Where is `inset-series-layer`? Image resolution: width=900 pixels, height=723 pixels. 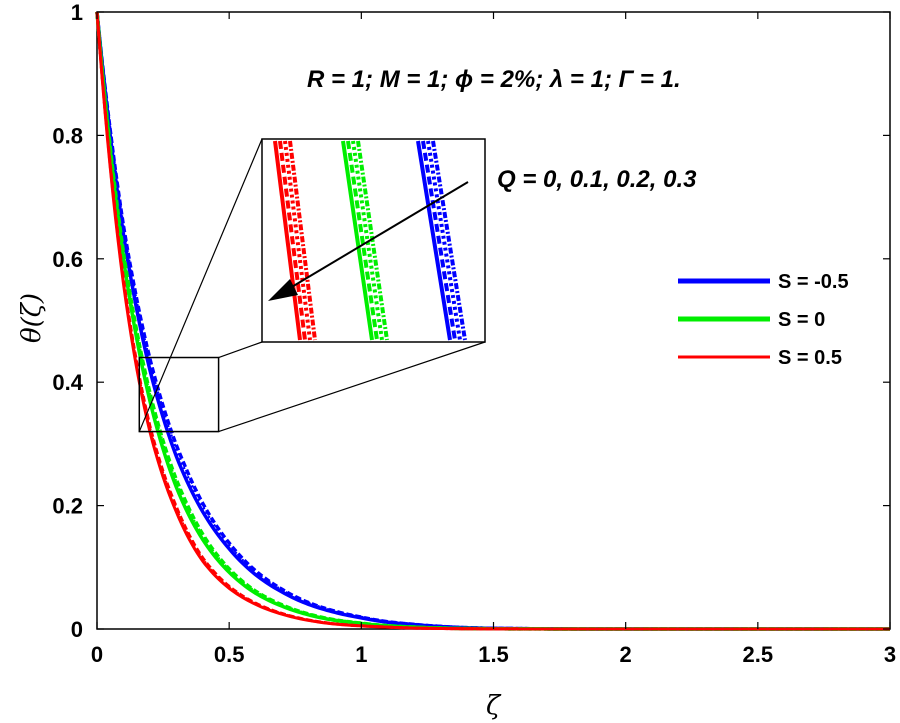
inset-series-layer is located at coordinates (370, 240).